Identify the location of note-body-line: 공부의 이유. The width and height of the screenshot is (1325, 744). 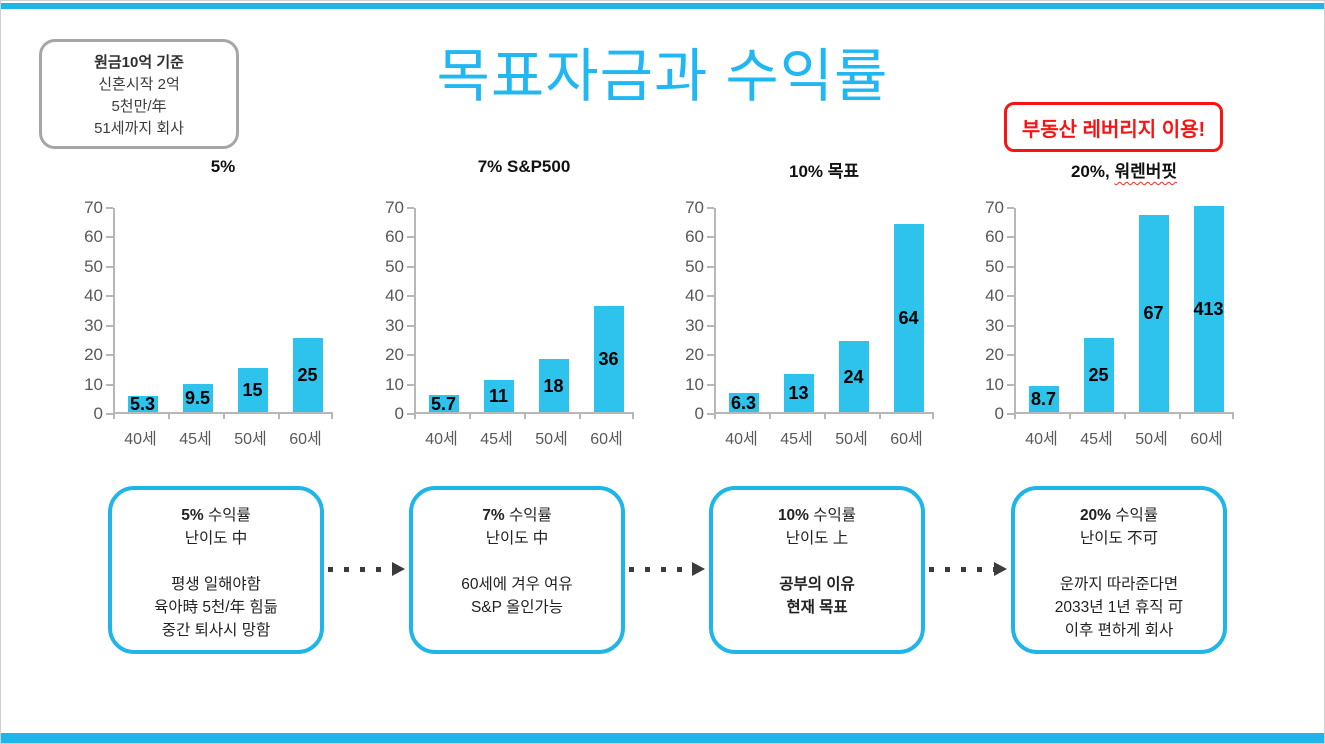
(817, 584).